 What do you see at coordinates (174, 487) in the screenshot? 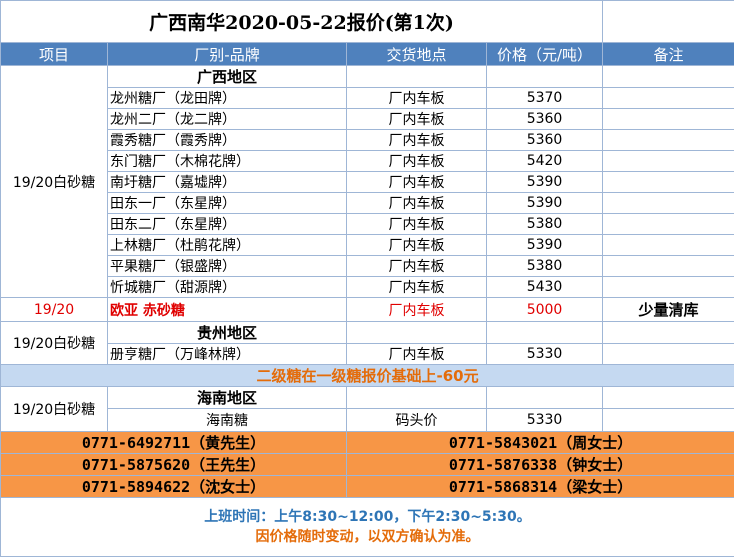
I see `contact: 0771-5894622（沈女士）` at bounding box center [174, 487].